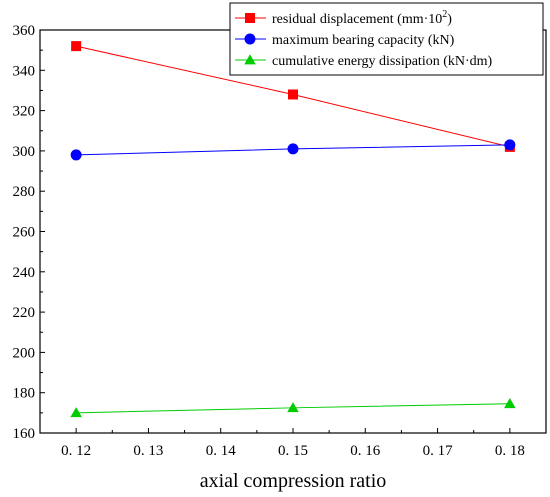 This screenshot has width=550, height=497. I want to click on x-tick-label: 0. 14, so click(221, 451).